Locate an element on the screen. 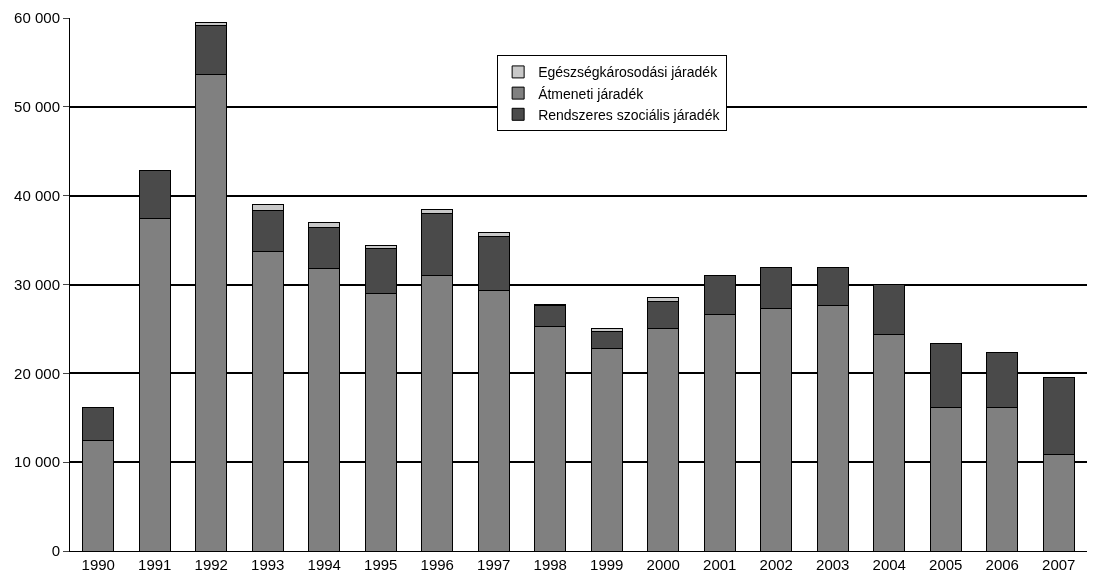 This screenshot has width=1099, height=581. x-tick-label: 2002 is located at coordinates (776, 564).